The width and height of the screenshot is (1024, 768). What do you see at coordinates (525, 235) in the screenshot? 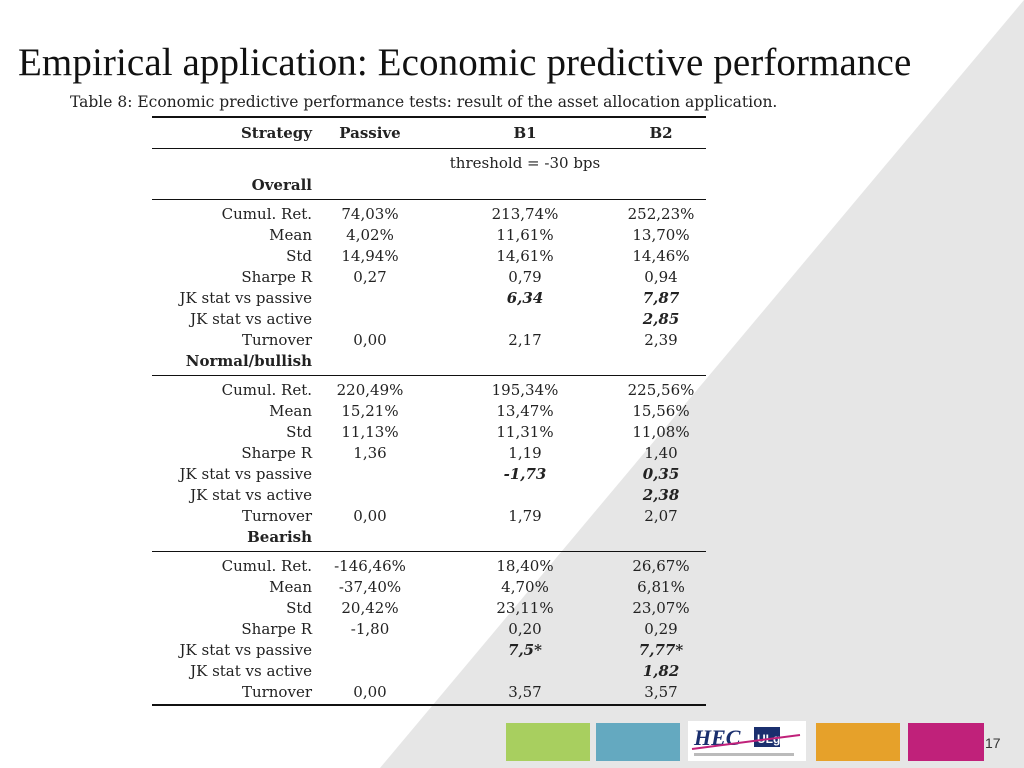
I see `cell-b1: 11,61%` at bounding box center [525, 235].